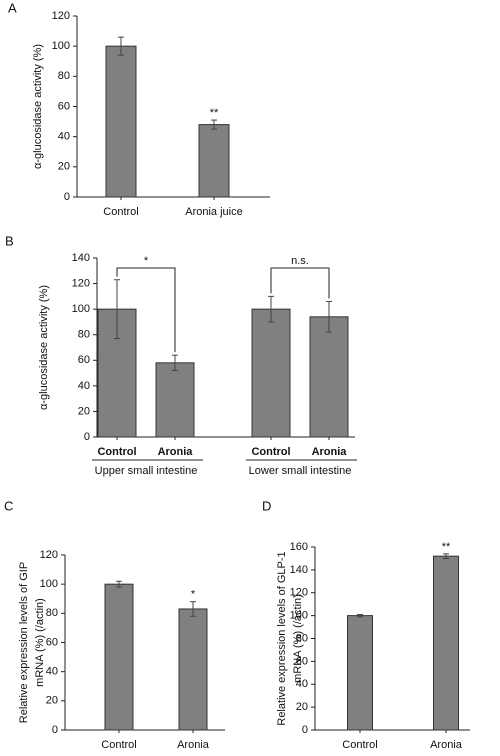  Describe the element at coordinates (12, 7) in the screenshot. I see `panel-label: A` at that location.